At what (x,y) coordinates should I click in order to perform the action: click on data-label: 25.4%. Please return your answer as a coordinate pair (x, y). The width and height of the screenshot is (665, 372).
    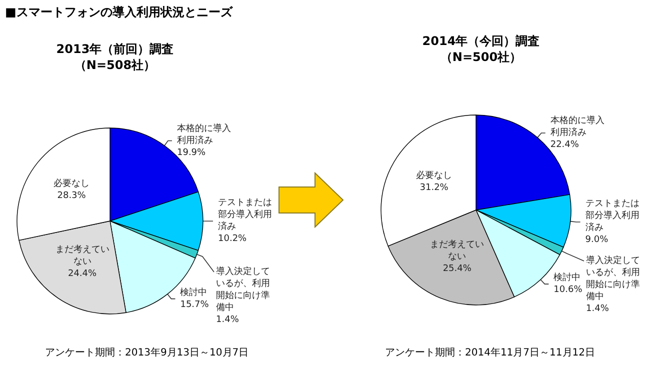
    Looking at the image, I should click on (457, 269).